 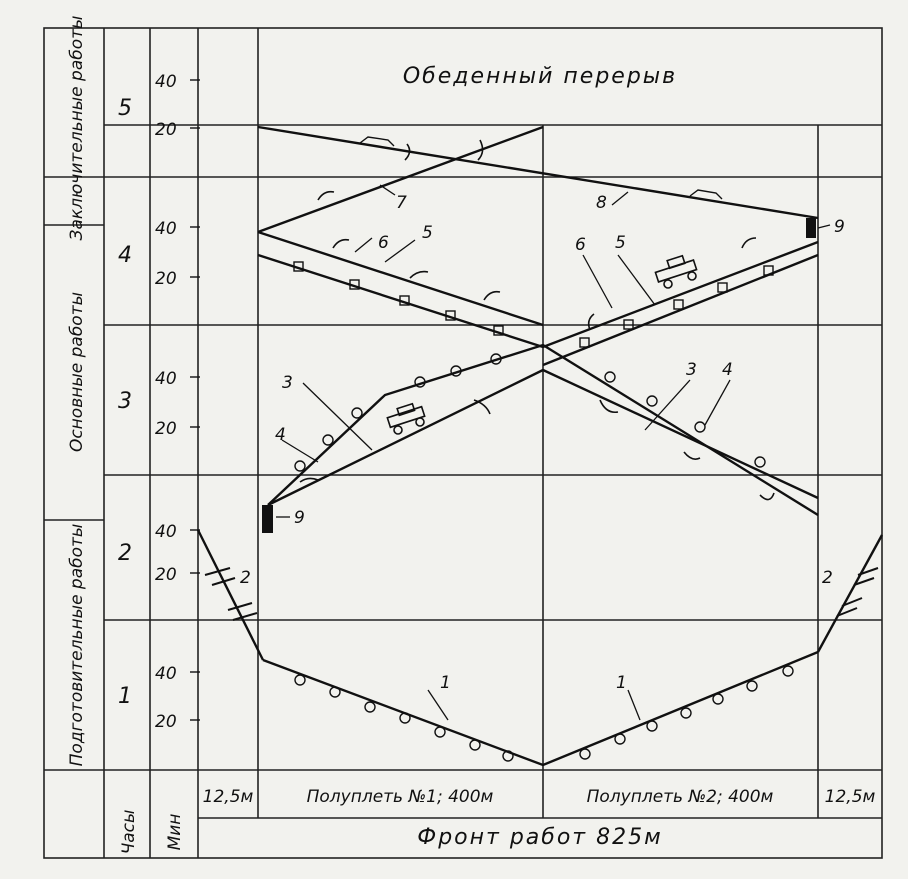 I want to click on label-9-left: 9, so click(x=299, y=518).